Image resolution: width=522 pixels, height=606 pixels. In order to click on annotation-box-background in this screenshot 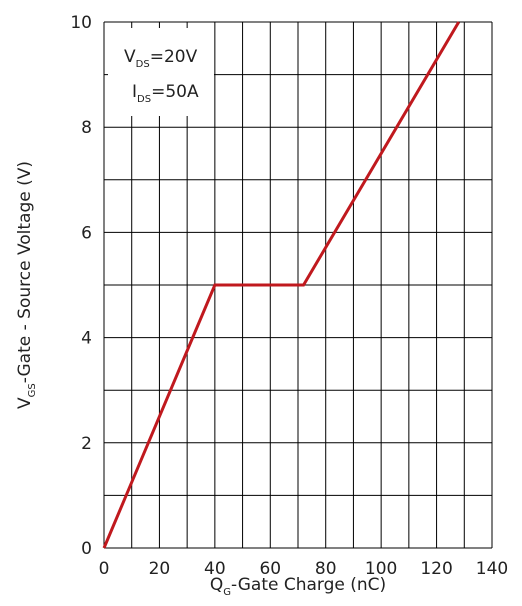, I will do `click(161, 72)`.